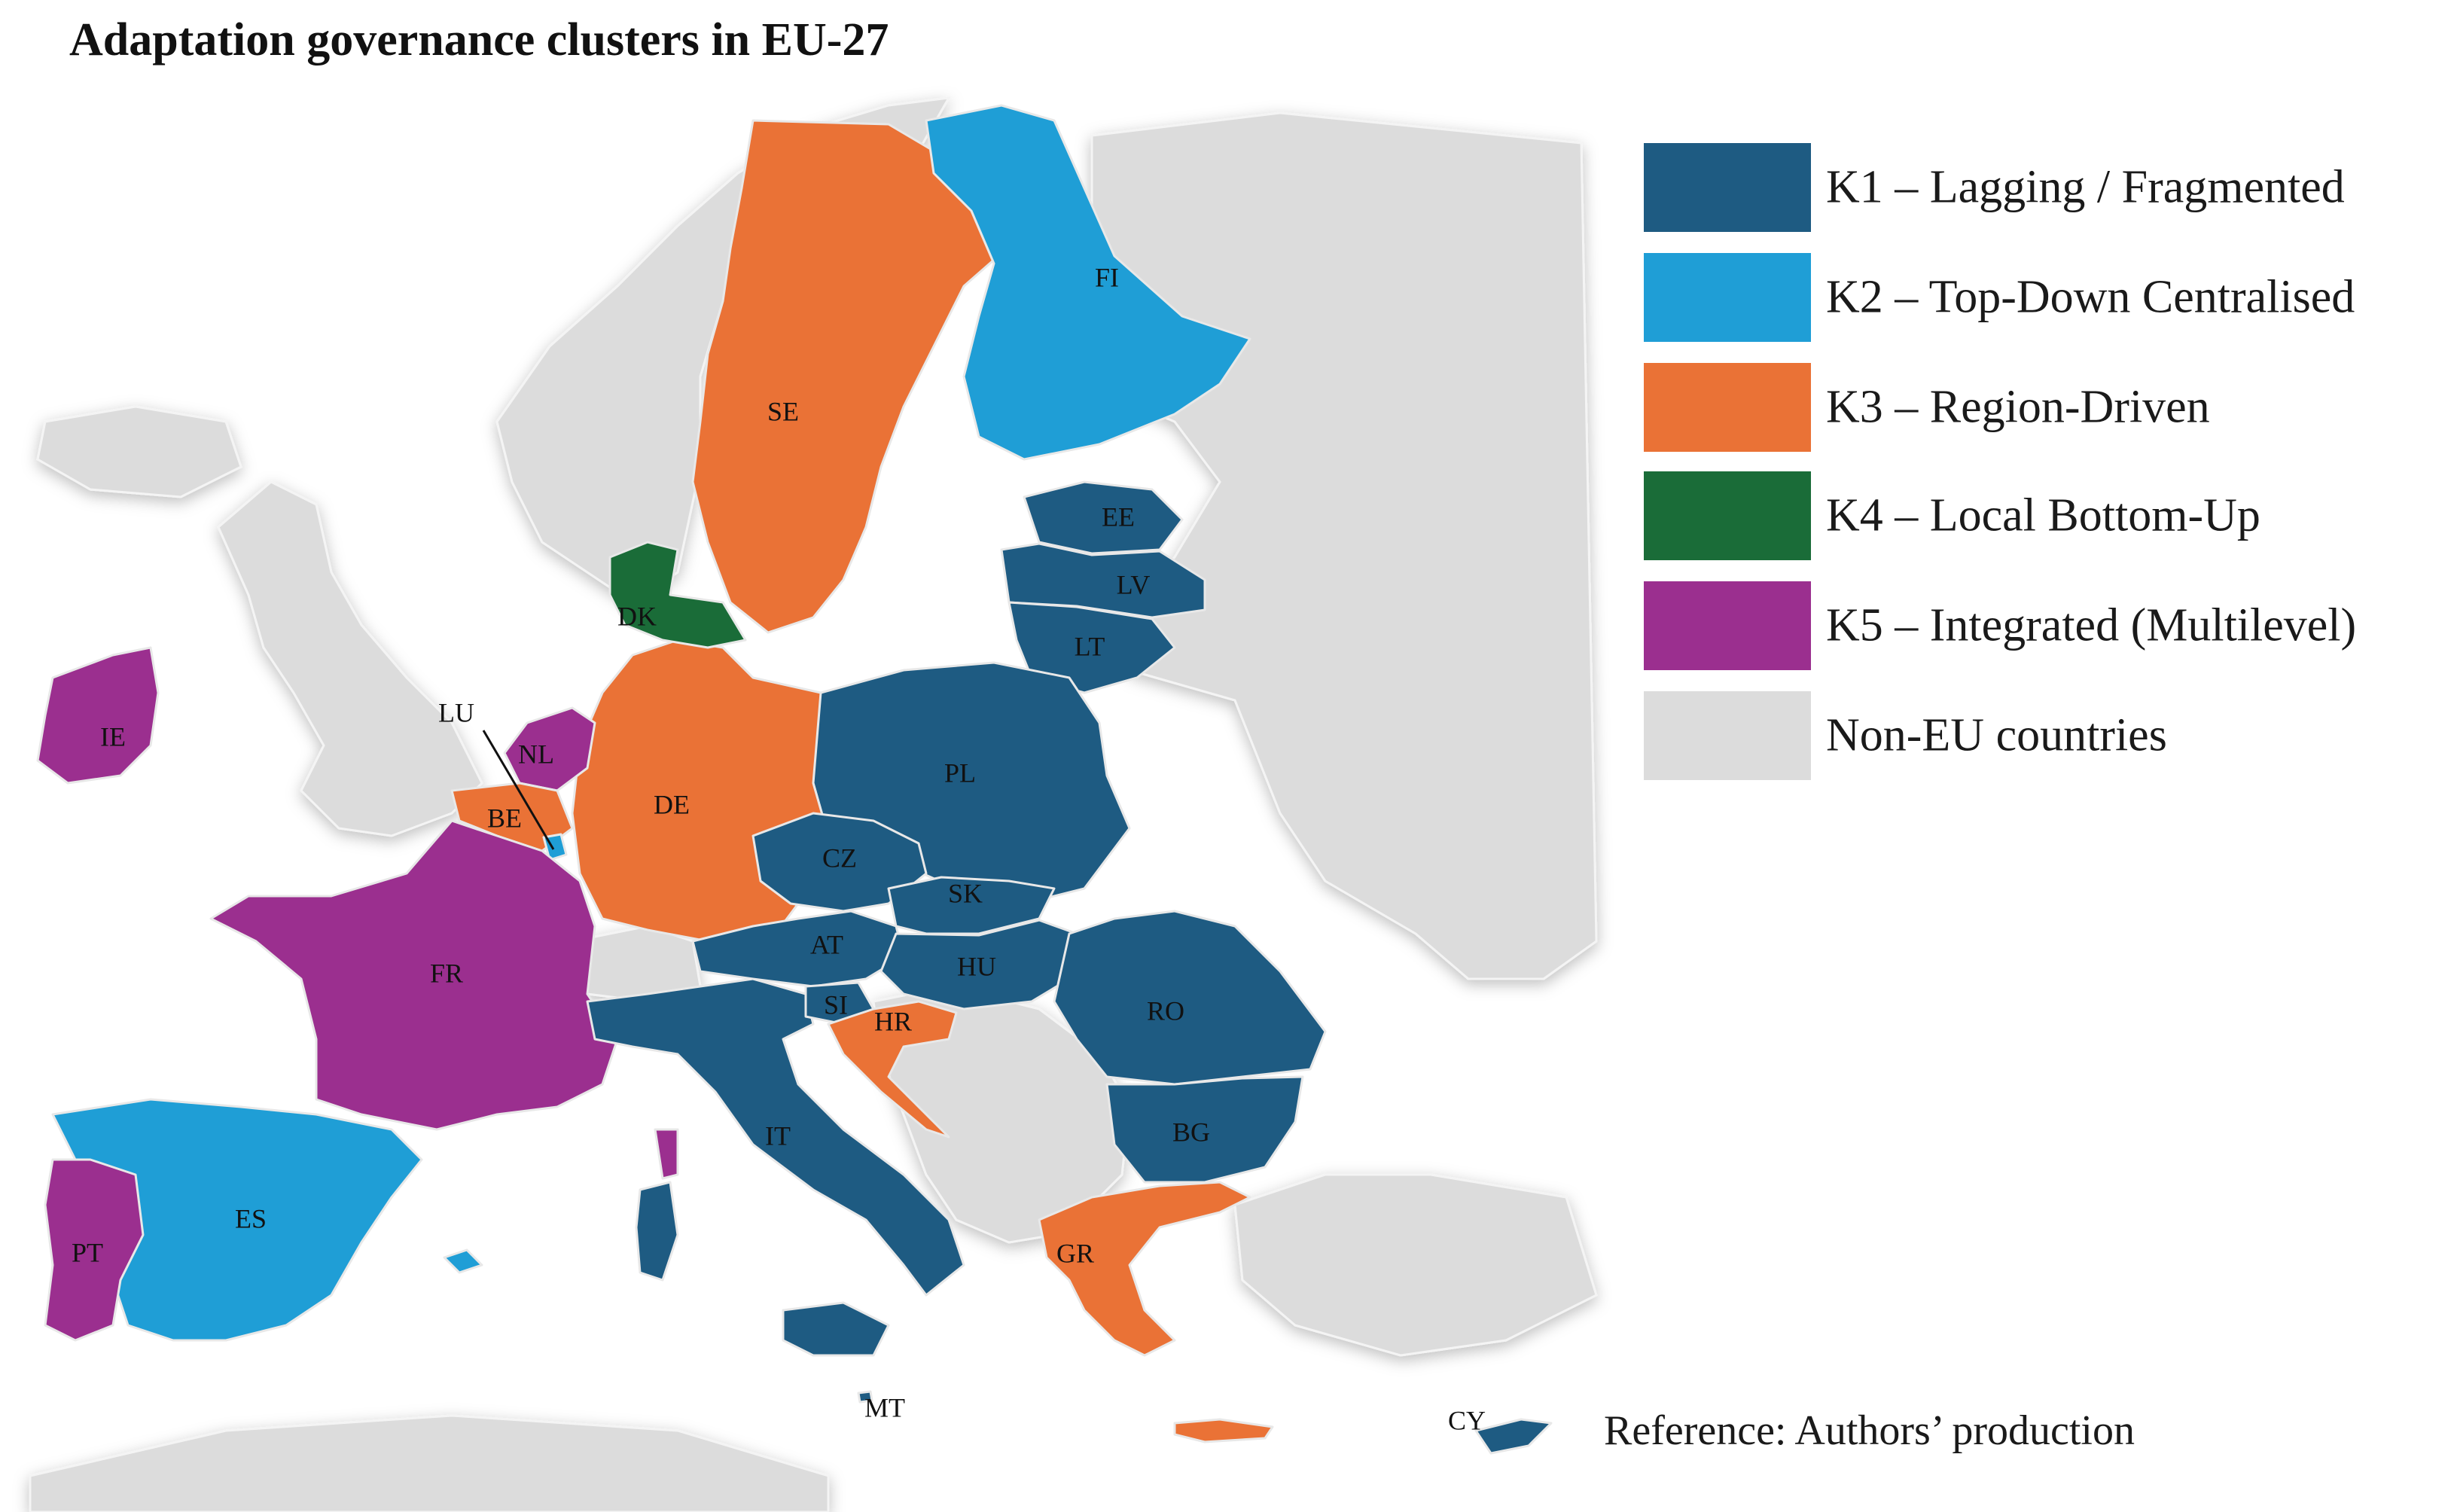 The width and height of the screenshot is (2451, 1512). I want to click on label-hr: HR, so click(893, 1021).